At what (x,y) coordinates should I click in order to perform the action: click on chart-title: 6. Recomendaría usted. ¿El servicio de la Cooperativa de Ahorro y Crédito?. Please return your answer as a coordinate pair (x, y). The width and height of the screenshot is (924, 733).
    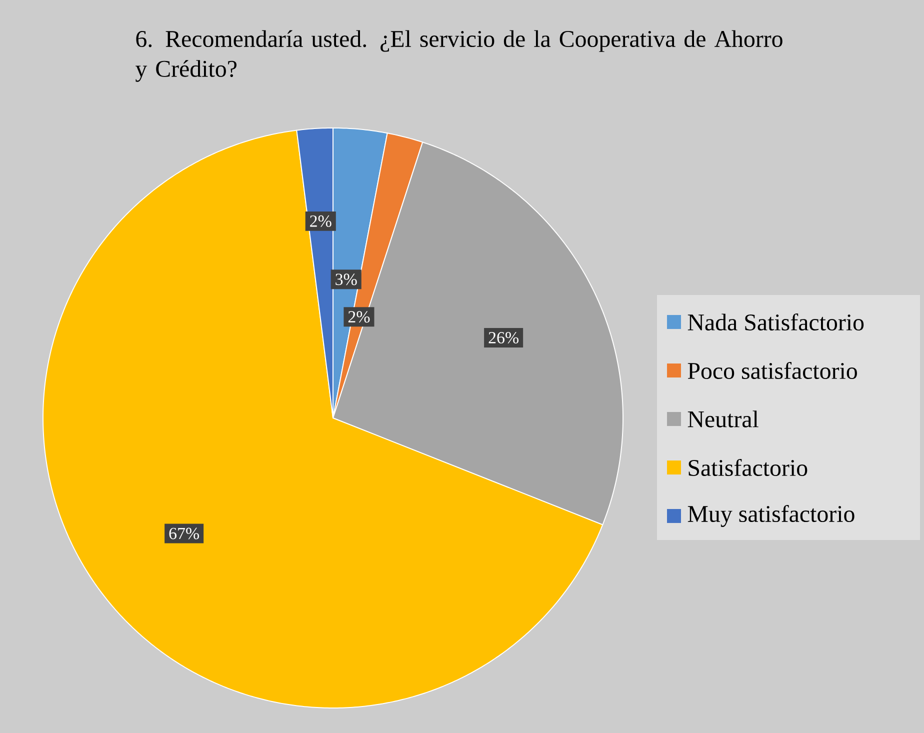
    Looking at the image, I should click on (459, 56).